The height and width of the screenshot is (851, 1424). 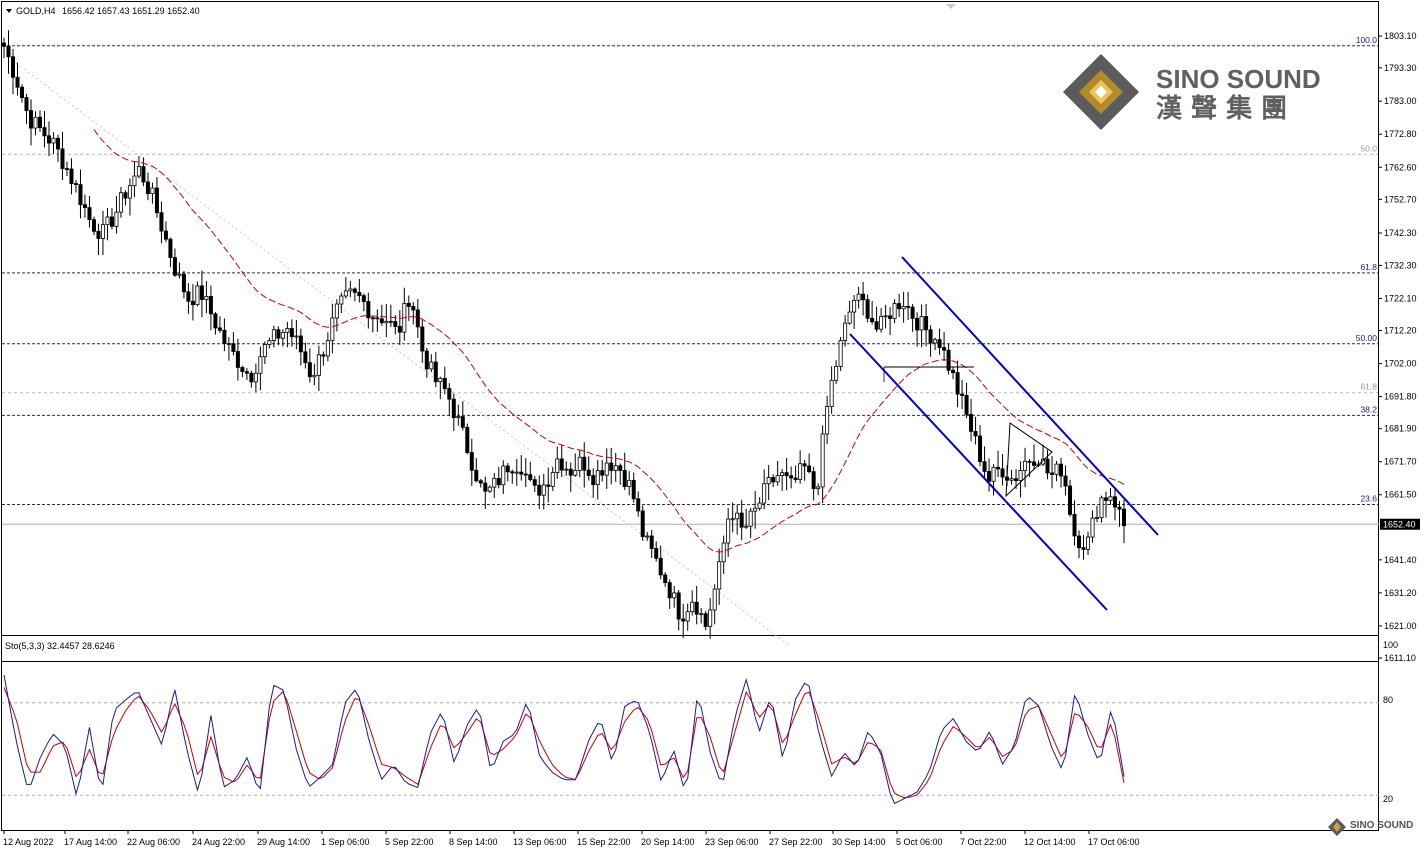 What do you see at coordinates (1050, 842) in the screenshot?
I see `time-tick-label: 12 Oct 14:00` at bounding box center [1050, 842].